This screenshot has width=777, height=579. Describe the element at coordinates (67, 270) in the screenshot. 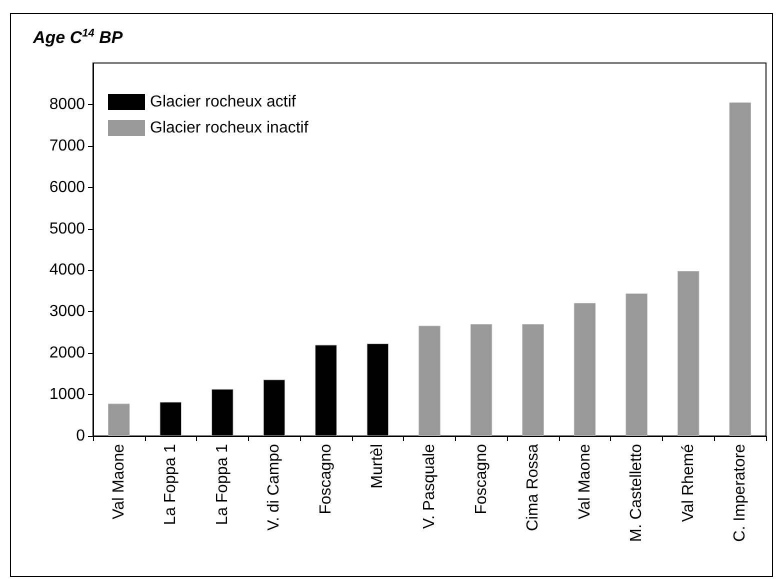

I see `y-tick-label: 4000` at that location.